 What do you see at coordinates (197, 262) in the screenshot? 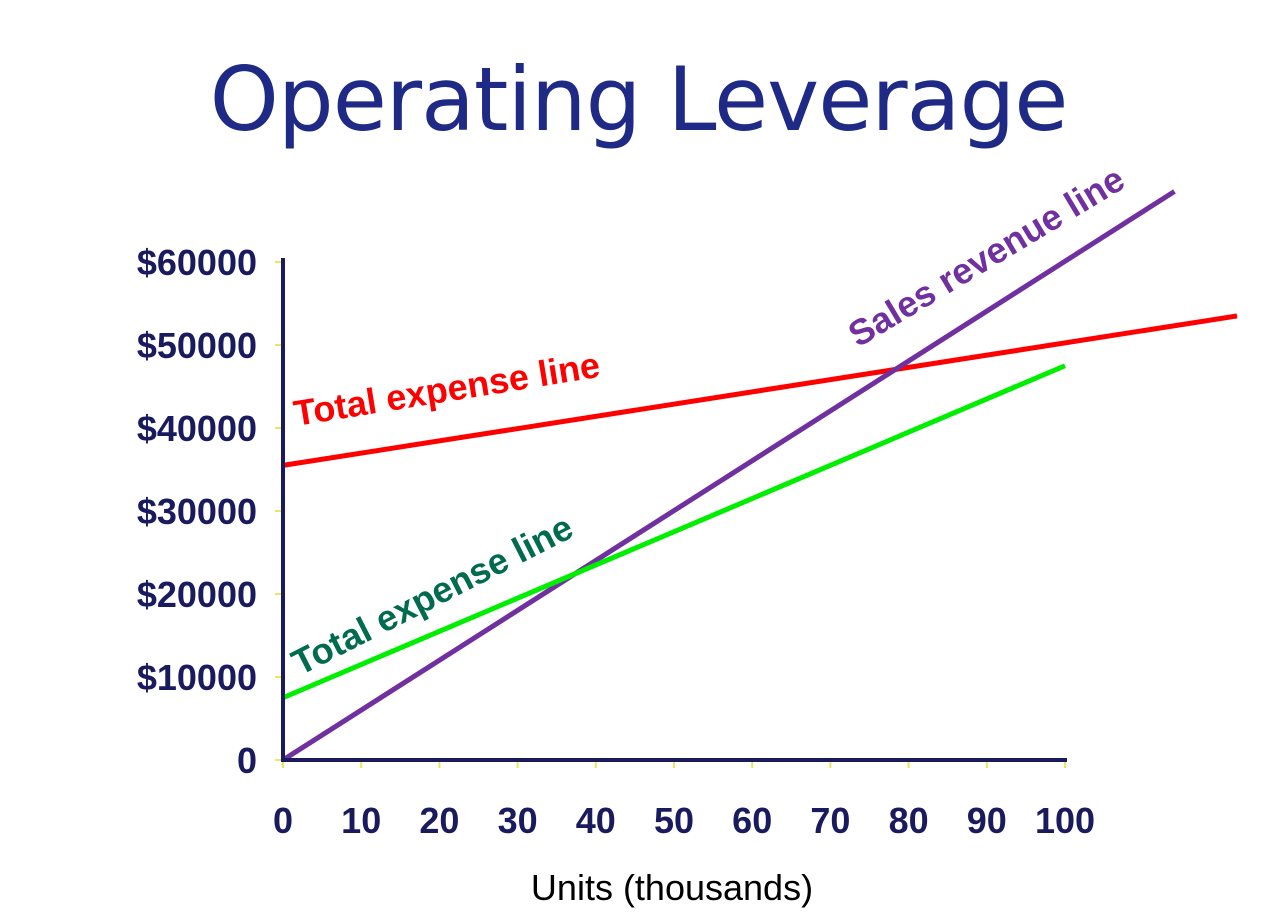
I see `y-tick-label: $60000` at bounding box center [197, 262].